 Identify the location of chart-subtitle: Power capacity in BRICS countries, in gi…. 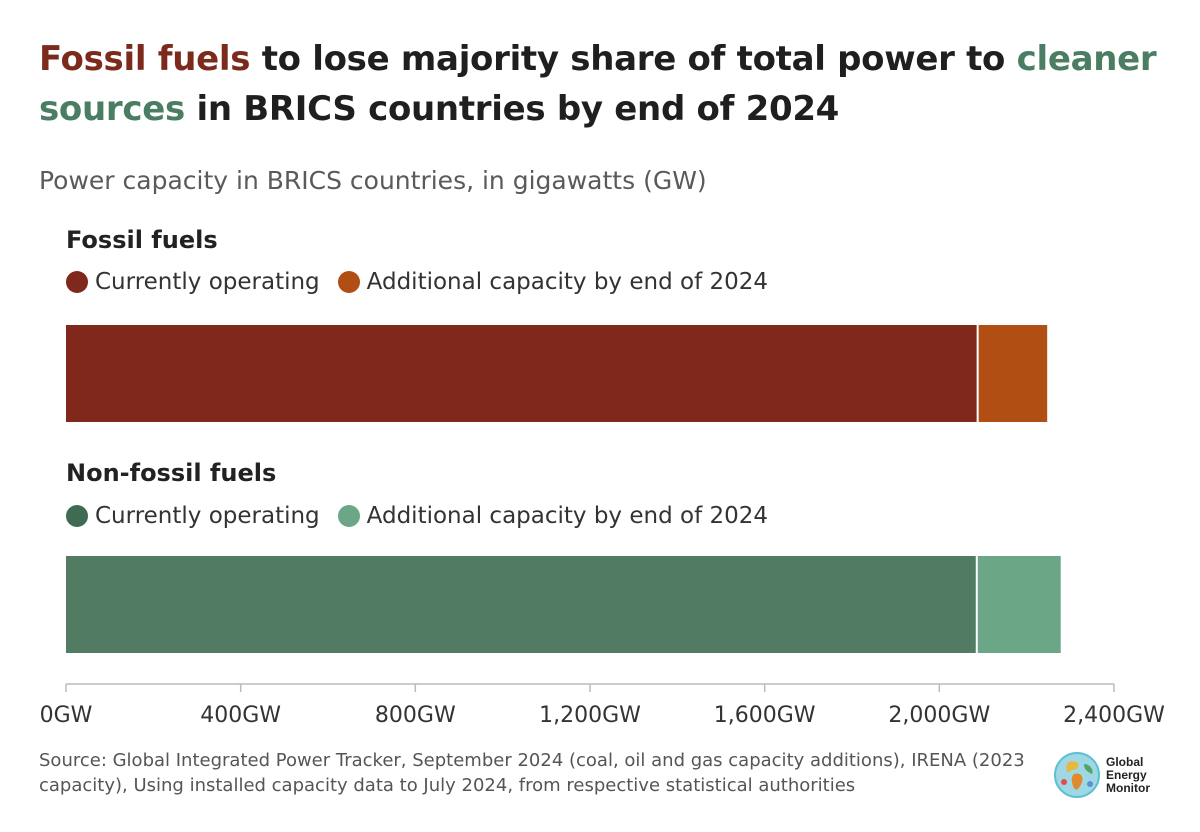
(373, 180).